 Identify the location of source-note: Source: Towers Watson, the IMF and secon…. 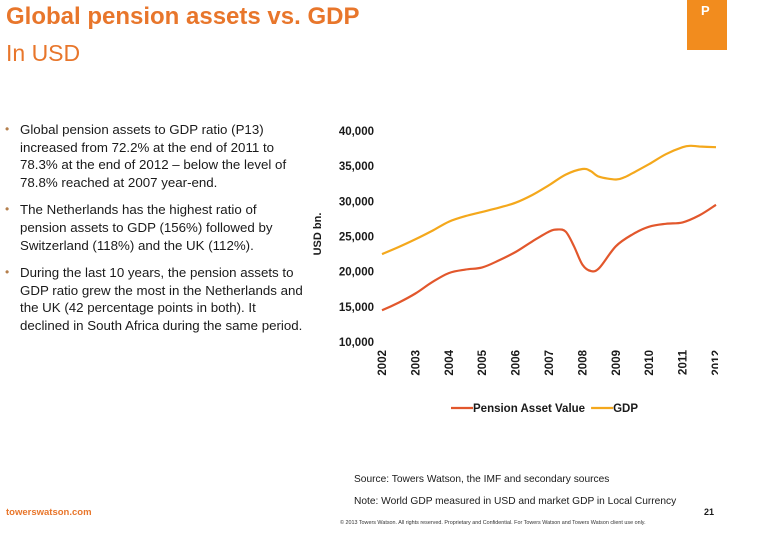
(482, 479).